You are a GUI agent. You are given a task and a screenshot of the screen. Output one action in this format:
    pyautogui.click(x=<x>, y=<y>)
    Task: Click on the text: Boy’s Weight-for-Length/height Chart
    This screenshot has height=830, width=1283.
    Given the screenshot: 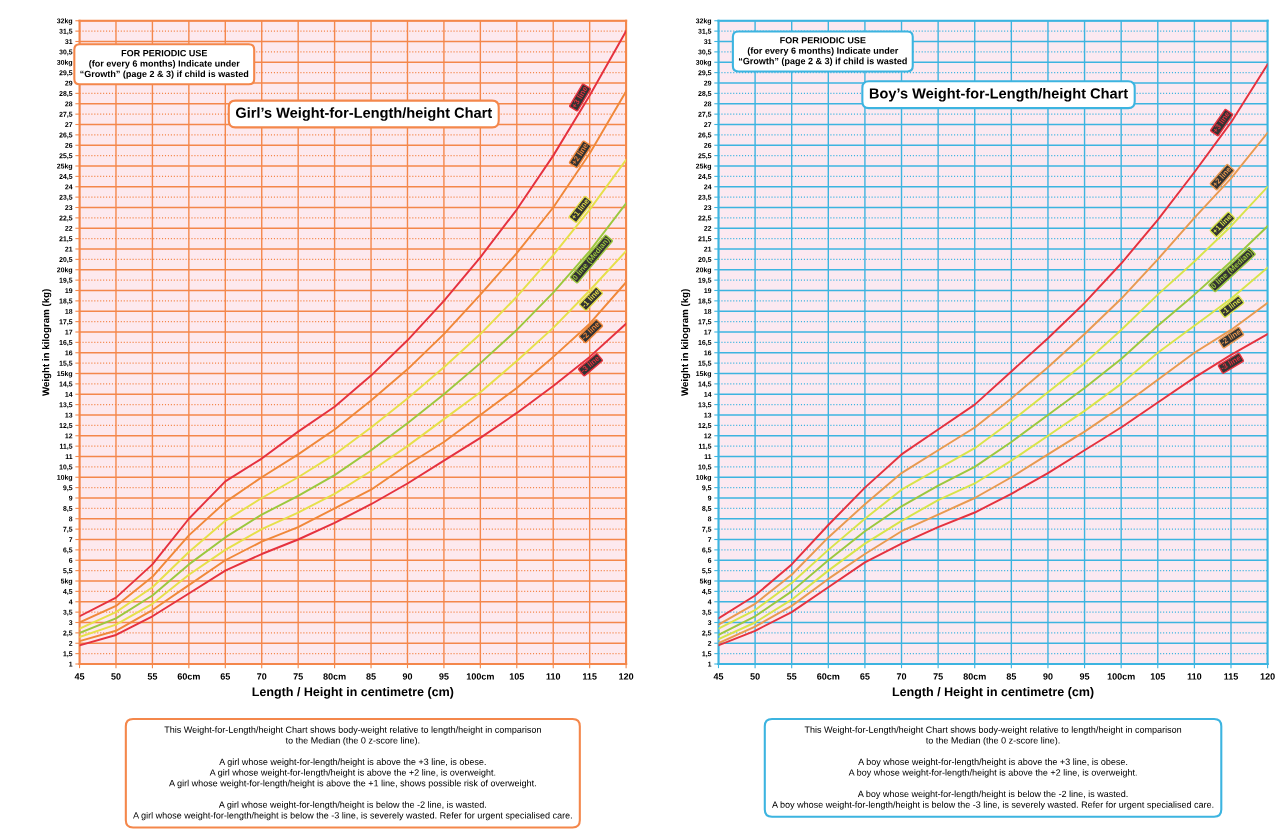 What is the action you would take?
    pyautogui.click(x=998, y=94)
    